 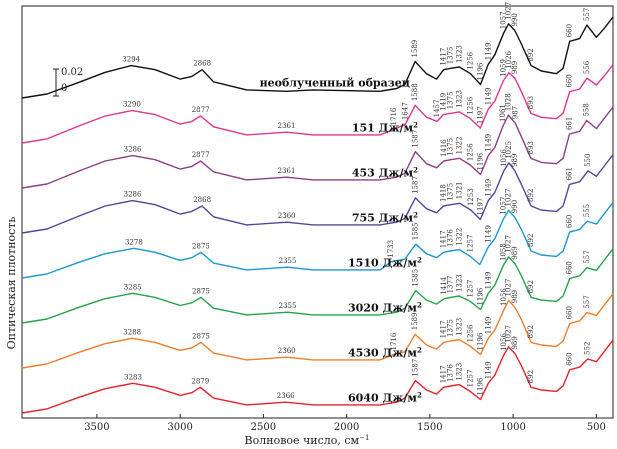 What do you see at coordinates (133, 287) in the screenshot?
I see `peak-label: 3285` at bounding box center [133, 287].